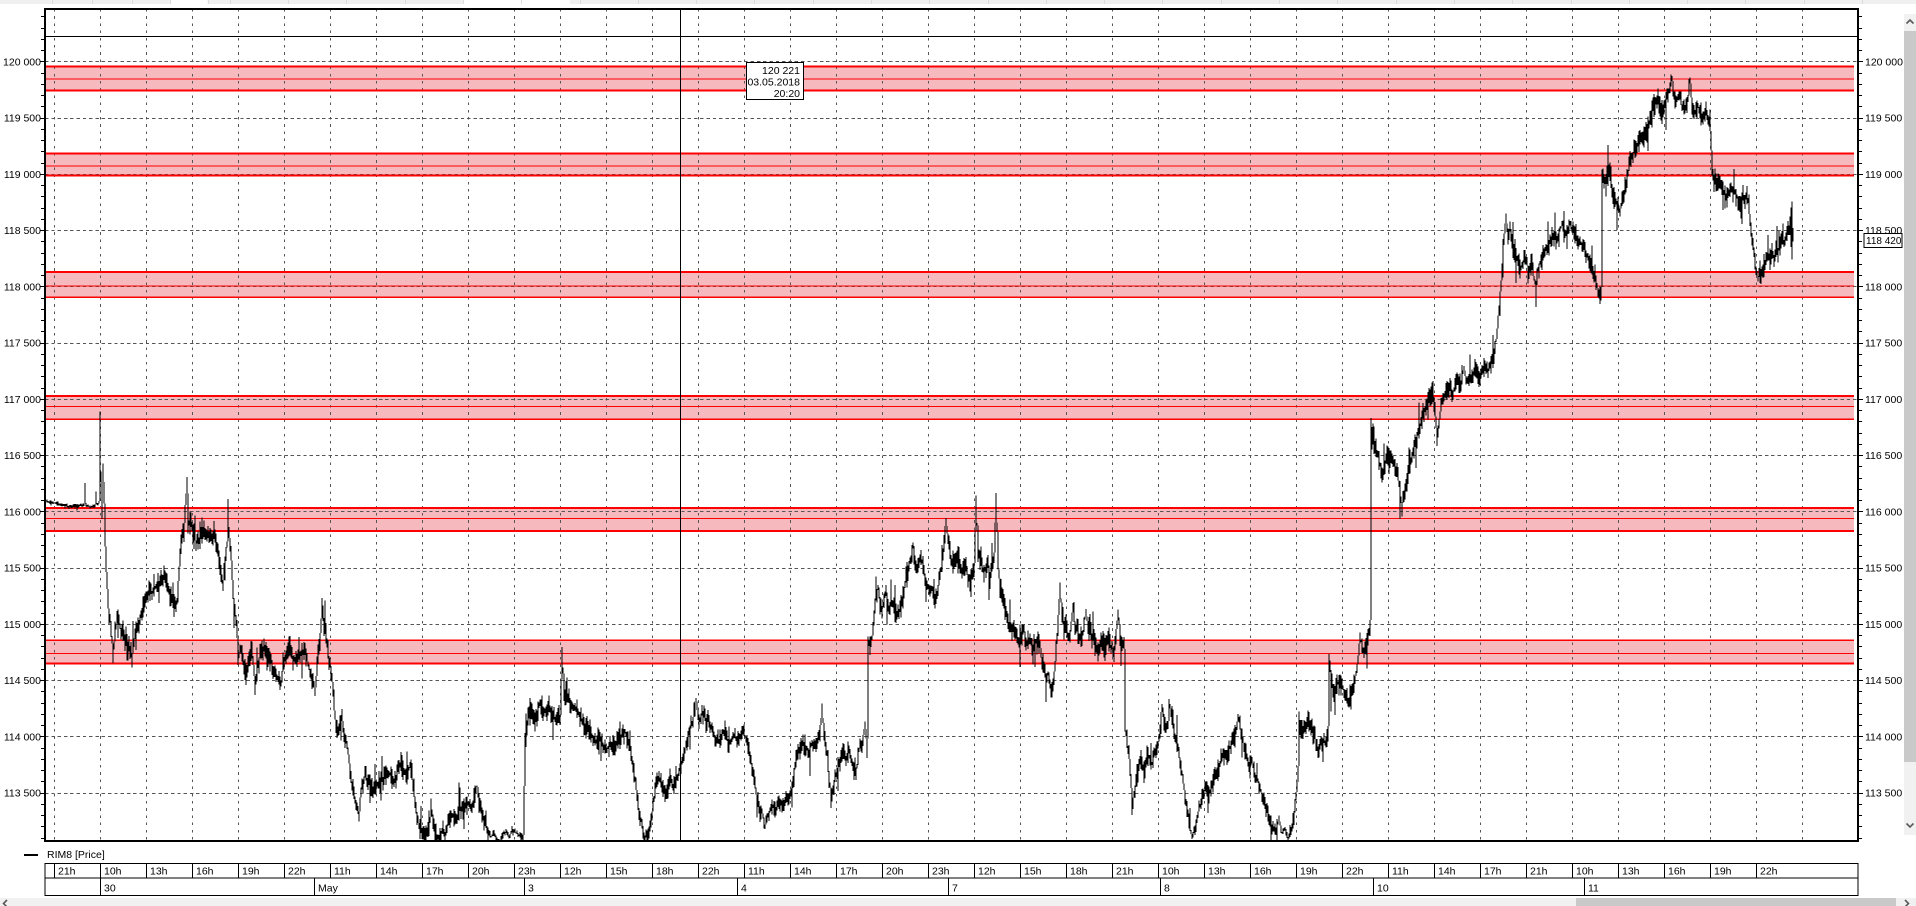 The width and height of the screenshot is (1916, 906). I want to click on svg-text: RIM8 [Price], so click(76, 855).